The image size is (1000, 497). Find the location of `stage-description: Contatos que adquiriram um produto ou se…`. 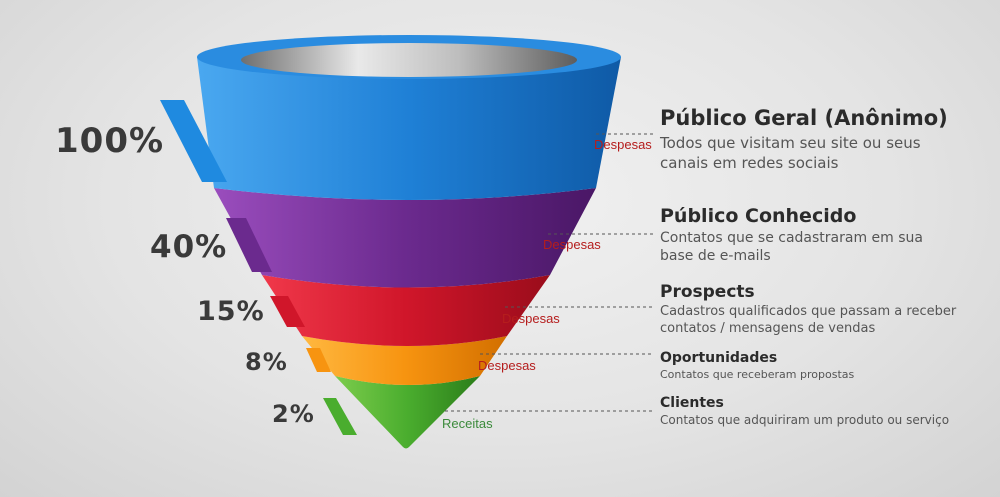

stage-description: Contatos que adquiriram um produto ou se… is located at coordinates (804, 421).